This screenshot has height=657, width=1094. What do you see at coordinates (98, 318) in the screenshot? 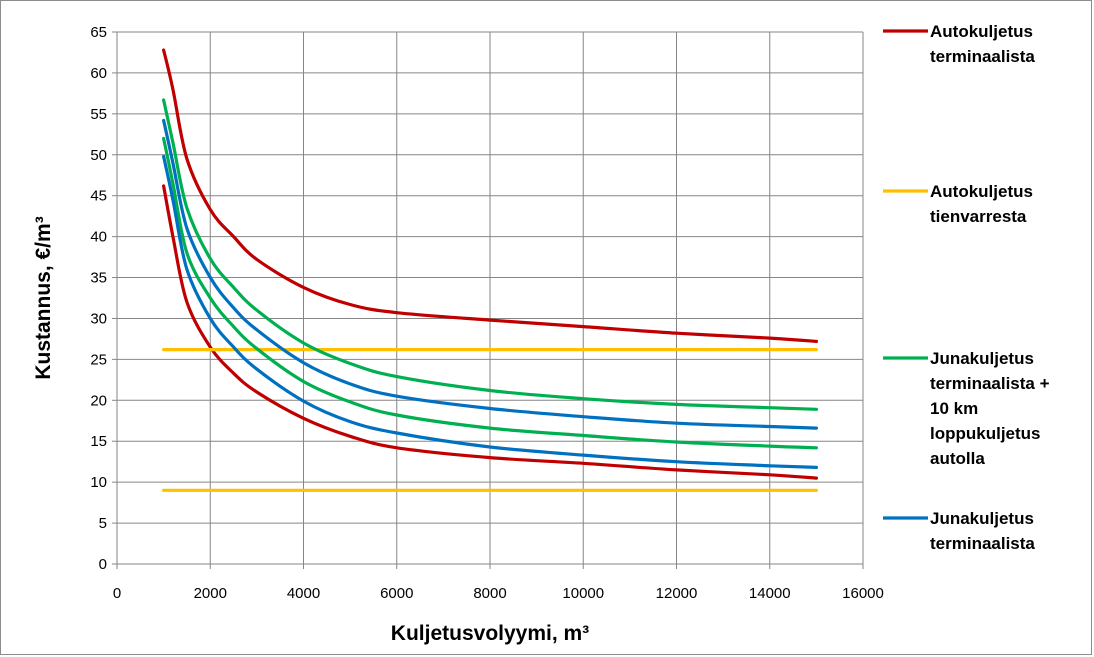
I see `y-tick-label: 30` at bounding box center [98, 318].